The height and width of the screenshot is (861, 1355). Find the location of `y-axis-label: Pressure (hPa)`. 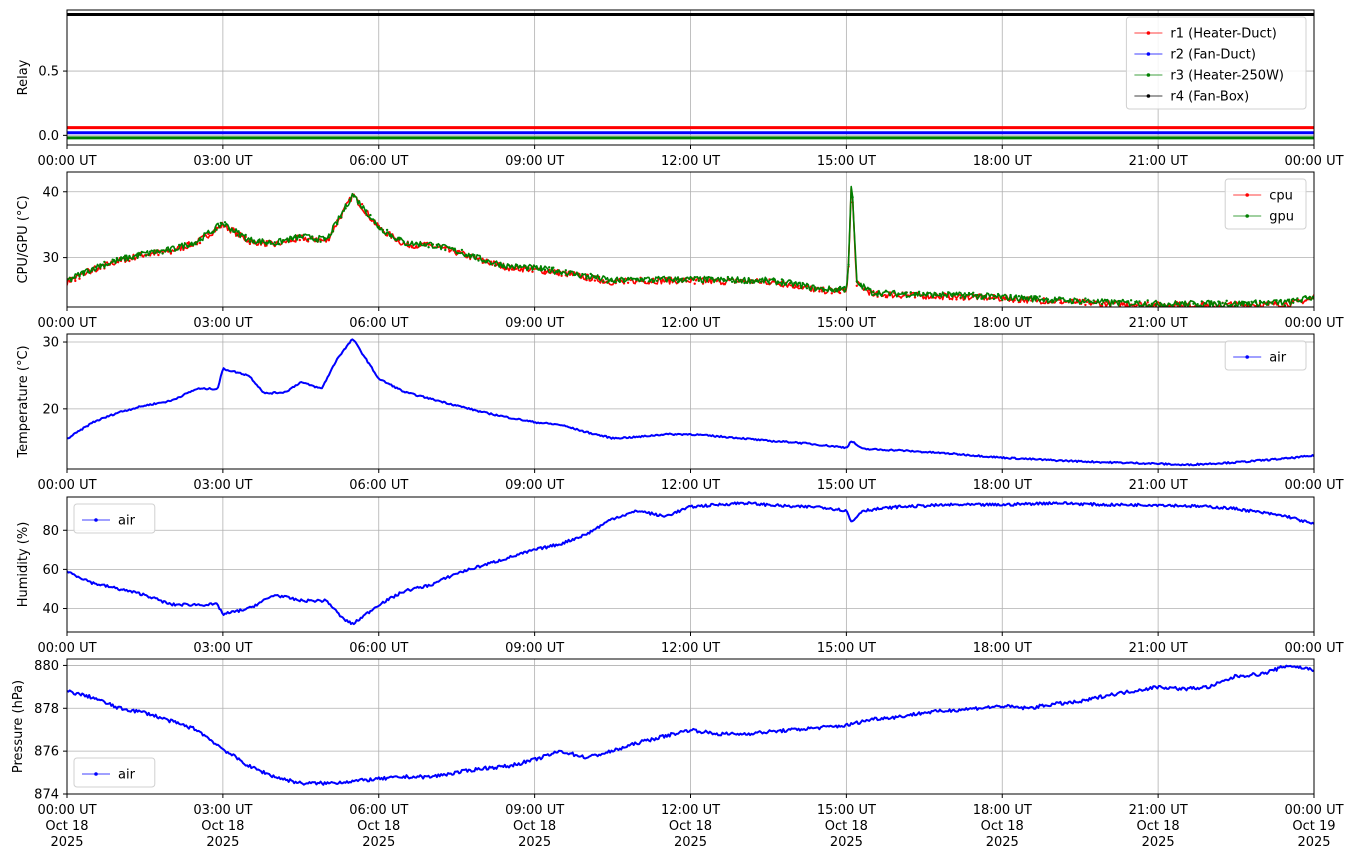

y-axis-label: Pressure (hPa) is located at coordinates (18, 726).